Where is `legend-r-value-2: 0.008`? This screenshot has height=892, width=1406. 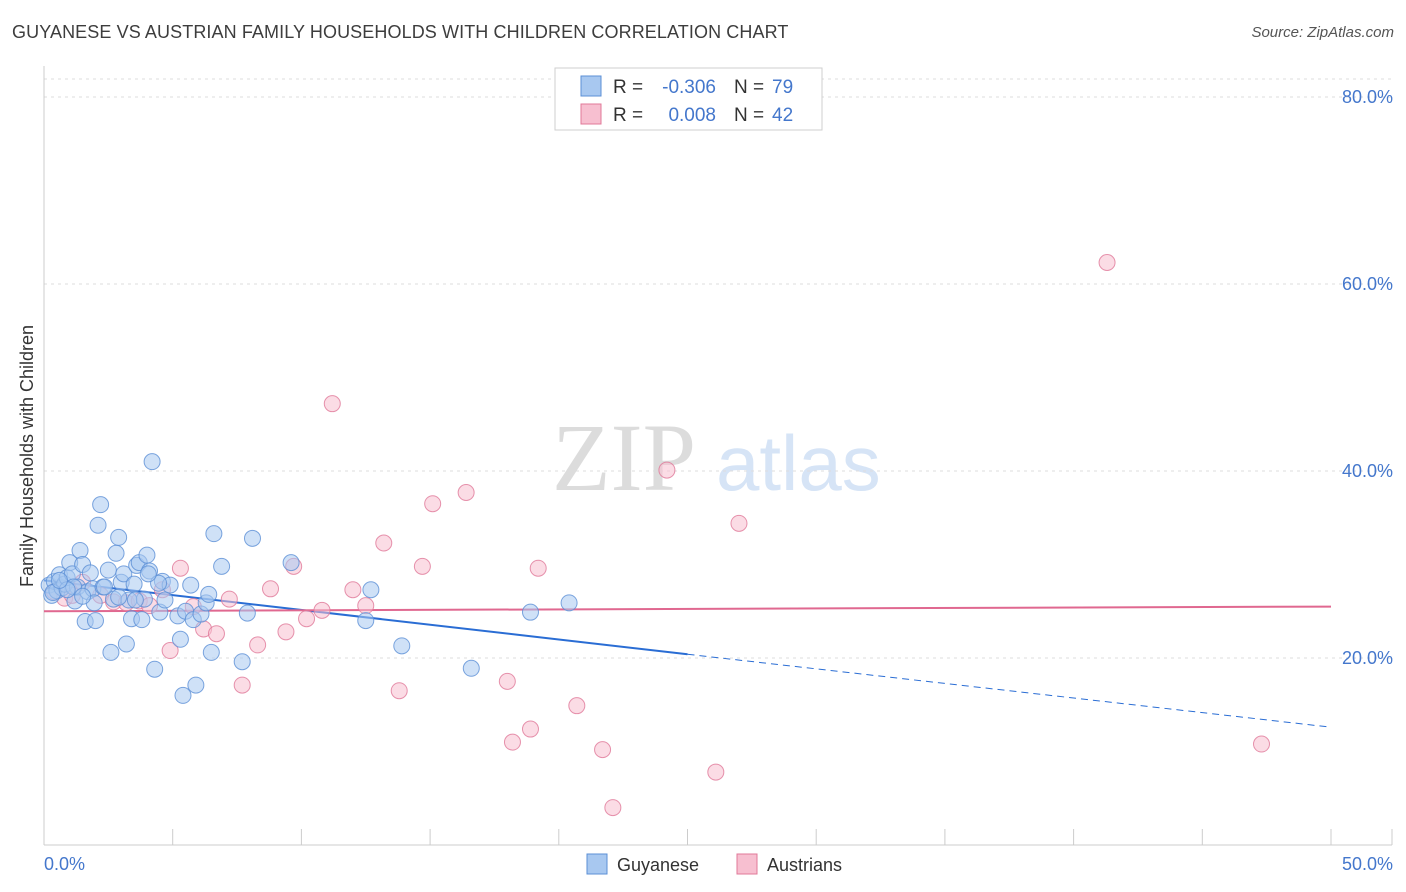
legend-r-value-2: 0.008 is located at coordinates (692, 115).